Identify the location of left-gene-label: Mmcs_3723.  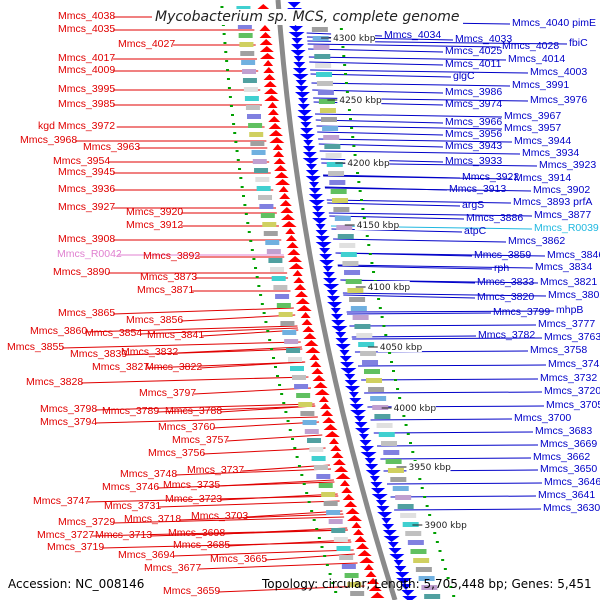
(194, 499).